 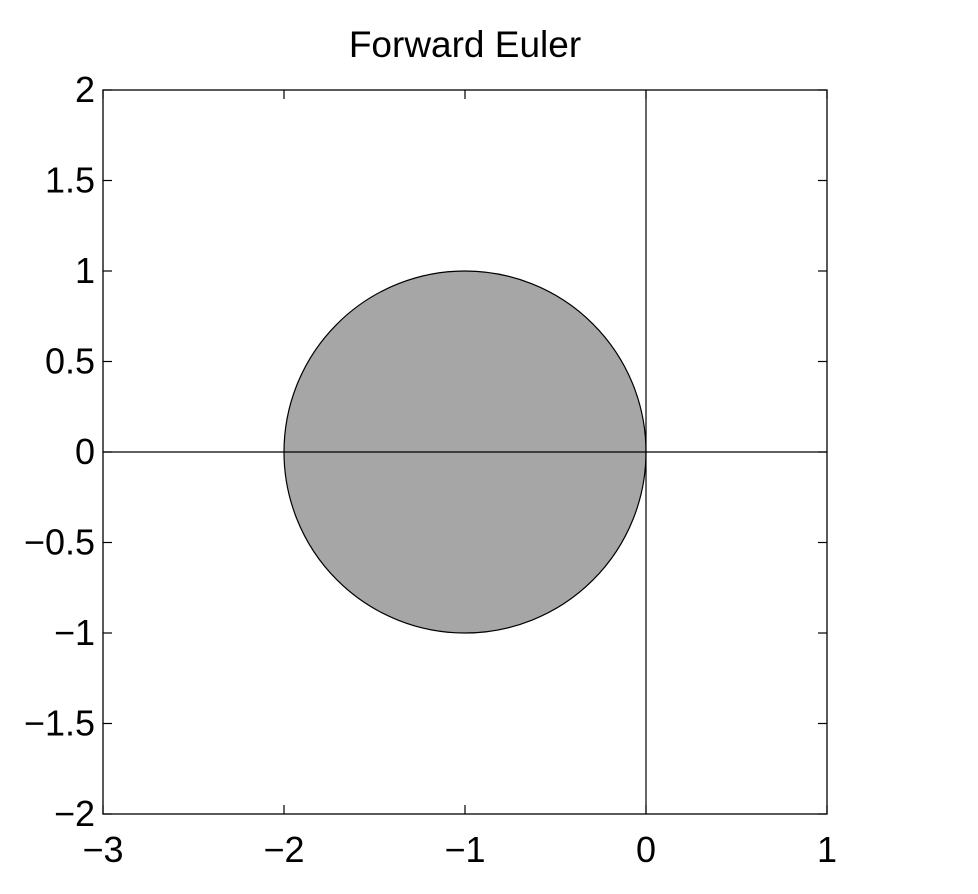 What do you see at coordinates (59, 542) in the screenshot?
I see `y-tick-label: −0.5` at bounding box center [59, 542].